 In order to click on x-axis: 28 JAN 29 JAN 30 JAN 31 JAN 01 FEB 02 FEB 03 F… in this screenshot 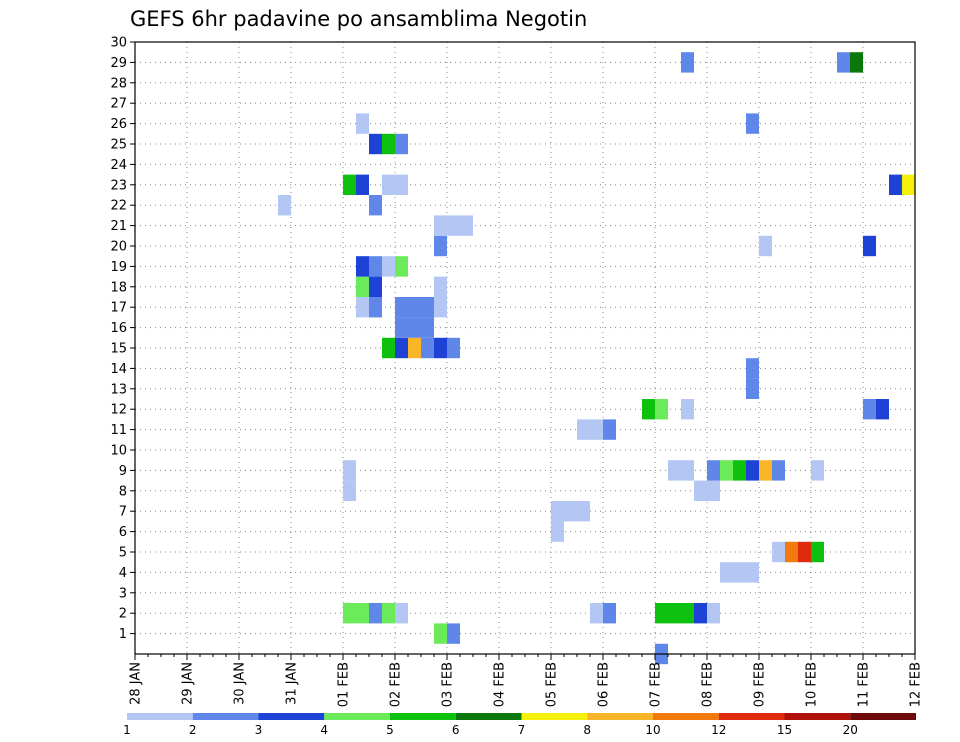, I will do `click(526, 680)`.